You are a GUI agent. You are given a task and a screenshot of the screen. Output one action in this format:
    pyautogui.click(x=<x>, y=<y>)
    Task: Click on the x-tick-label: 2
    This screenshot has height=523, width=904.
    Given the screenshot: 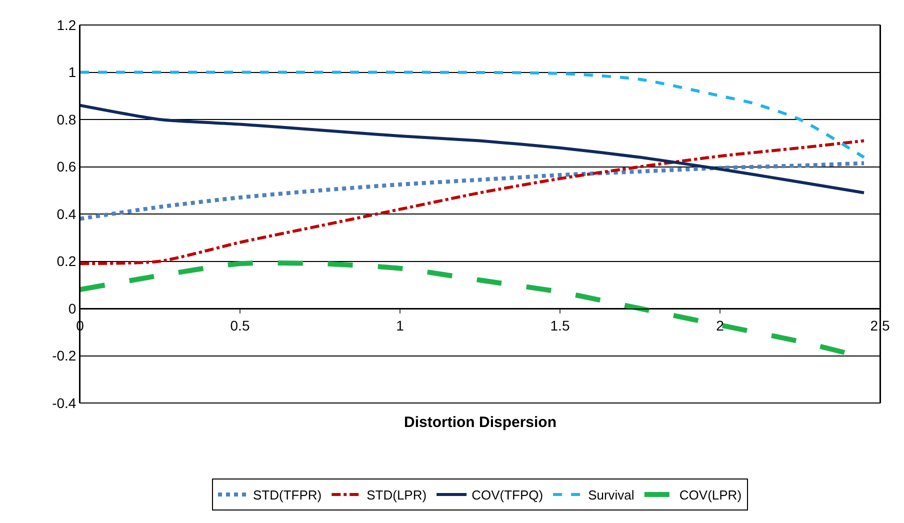 What is the action you would take?
    pyautogui.click(x=720, y=325)
    